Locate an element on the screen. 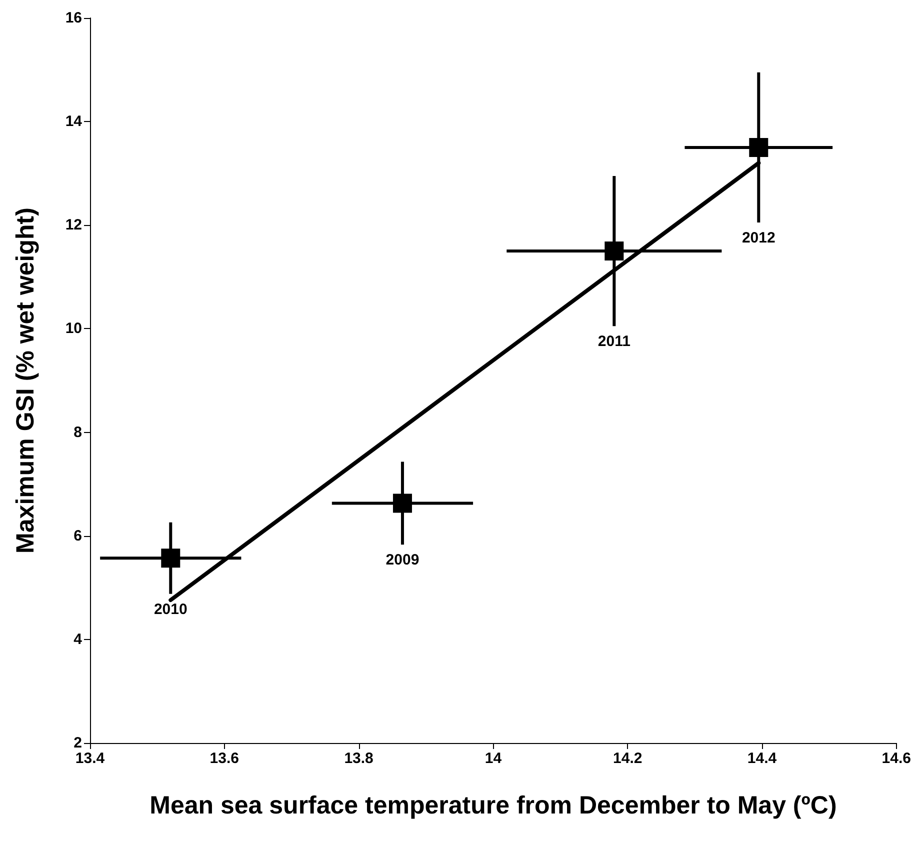 The width and height of the screenshot is (914, 843). y-tick-label: 10 is located at coordinates (73, 329).